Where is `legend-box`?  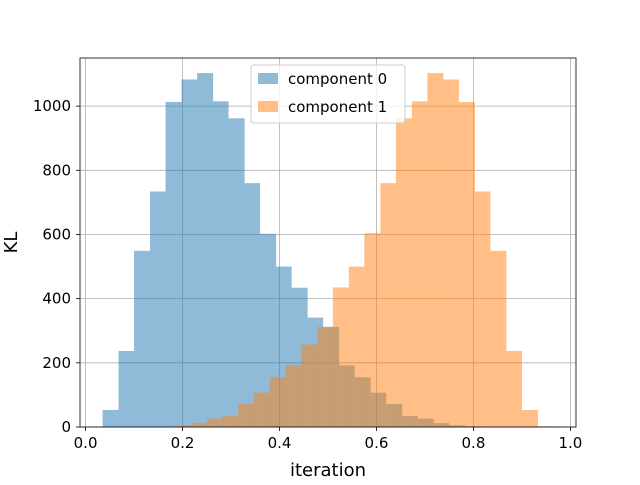 legend-box is located at coordinates (328, 94).